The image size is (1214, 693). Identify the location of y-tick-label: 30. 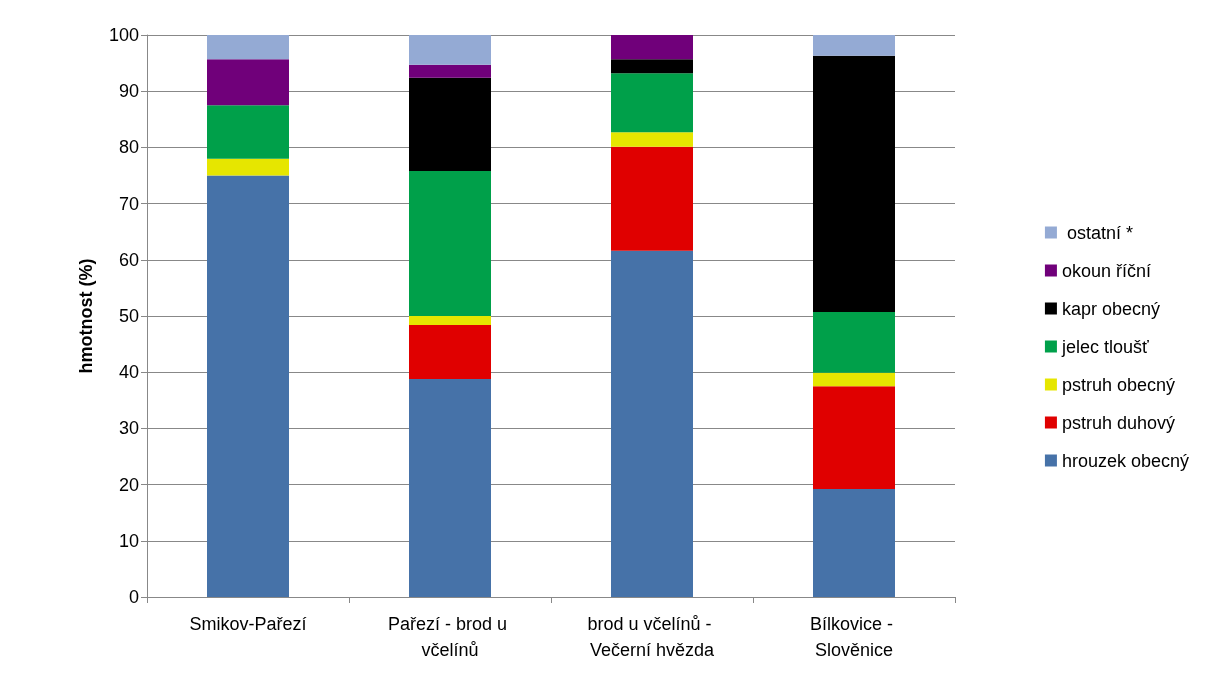
(128, 428).